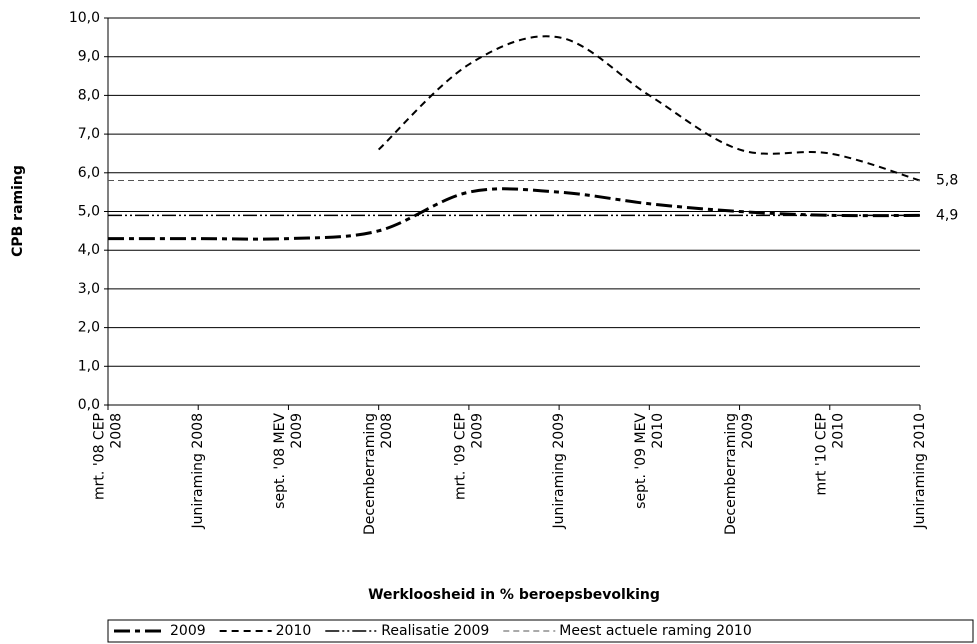 The image size is (977, 644). I want to click on x-tick-label: sept. '09 MEV, so click(641, 461).